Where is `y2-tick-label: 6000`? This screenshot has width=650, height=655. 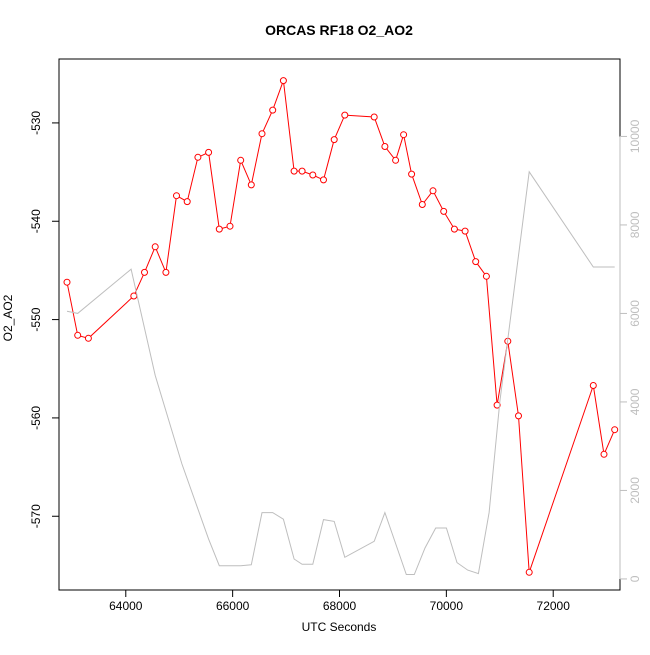 y2-tick-label: 6000 is located at coordinates (635, 313).